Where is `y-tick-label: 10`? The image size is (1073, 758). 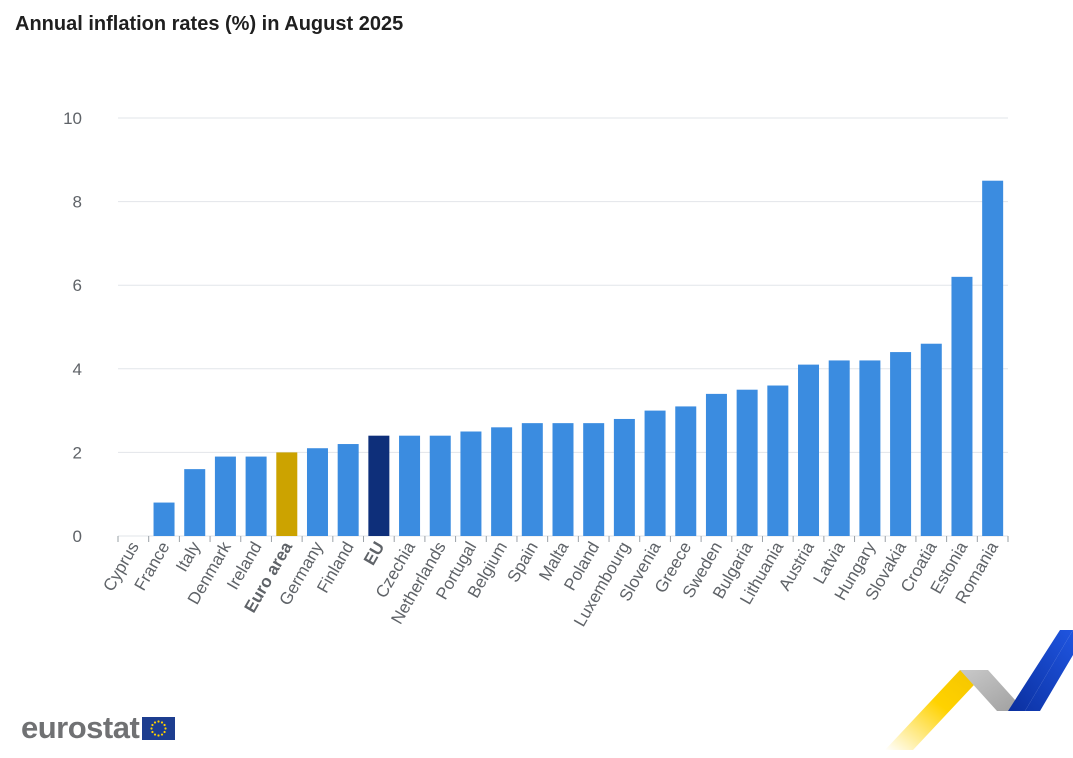 y-tick-label: 10 is located at coordinates (72, 118).